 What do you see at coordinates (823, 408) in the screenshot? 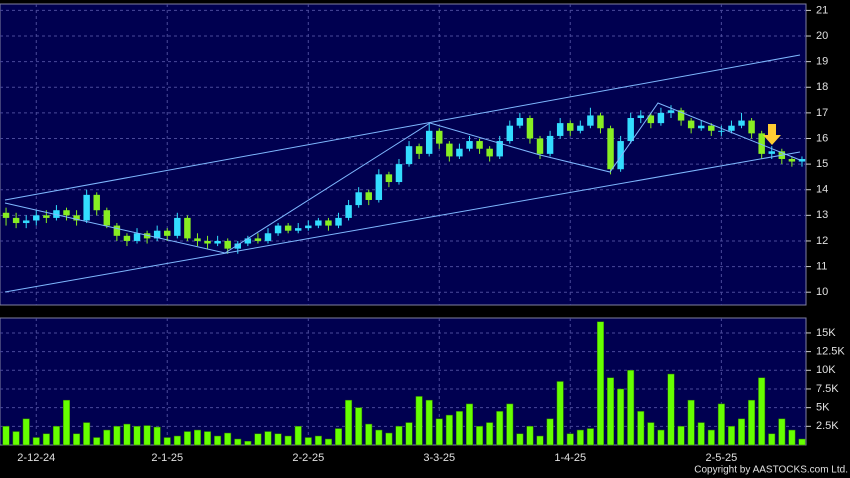
I see `y-tick-label: 5K` at bounding box center [823, 408].